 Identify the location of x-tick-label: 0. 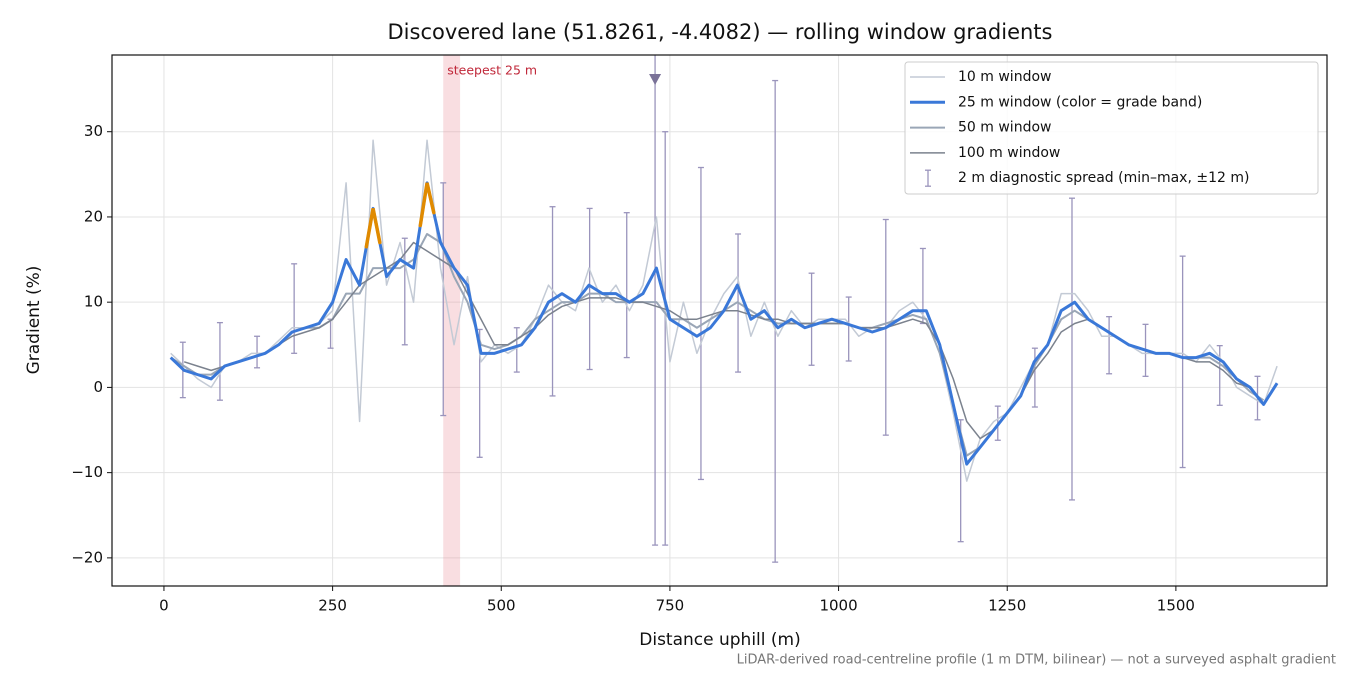
(164, 606).